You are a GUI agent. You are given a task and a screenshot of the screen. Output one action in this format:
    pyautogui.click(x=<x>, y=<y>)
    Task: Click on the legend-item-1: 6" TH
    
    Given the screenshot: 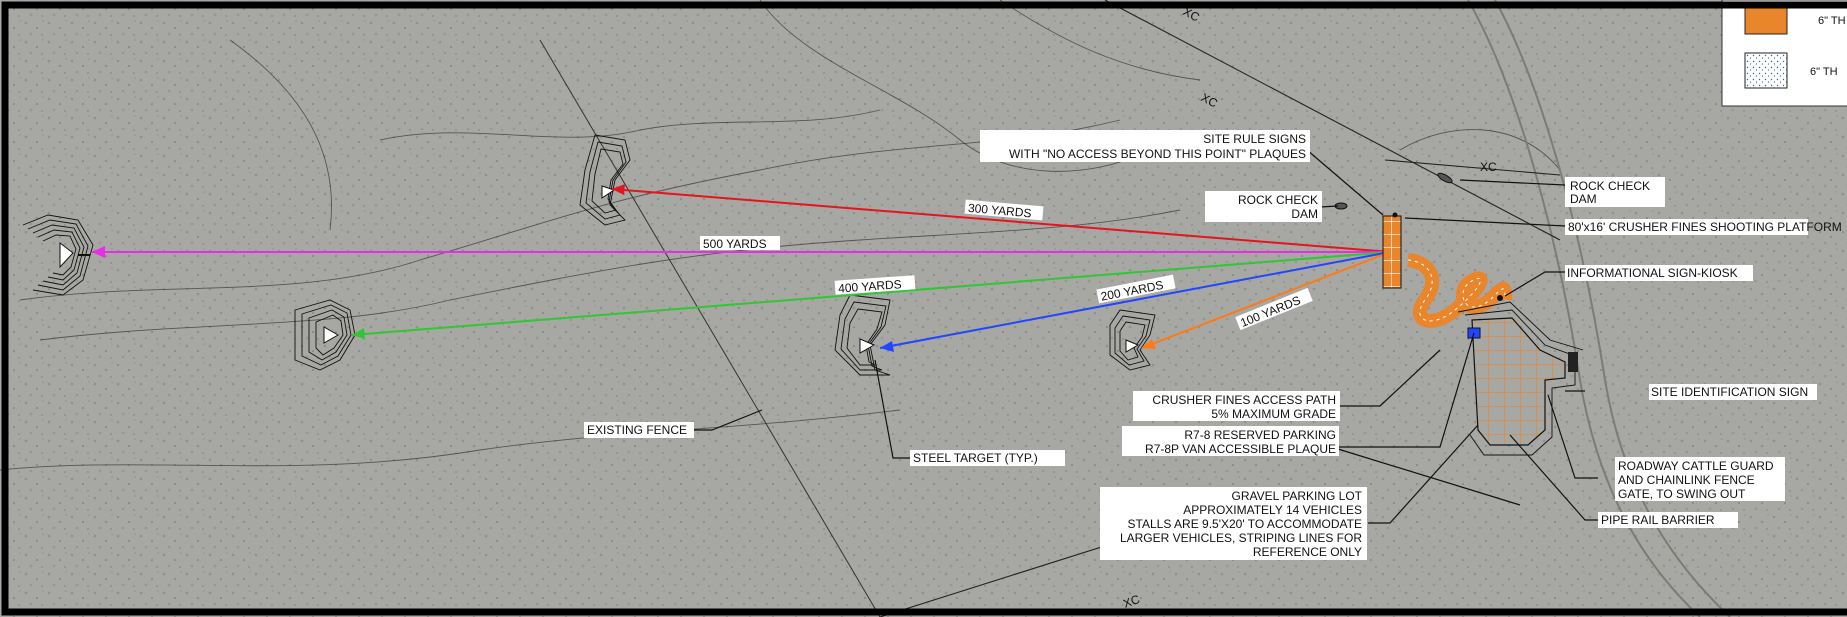 What is the action you would take?
    pyautogui.click(x=1832, y=21)
    